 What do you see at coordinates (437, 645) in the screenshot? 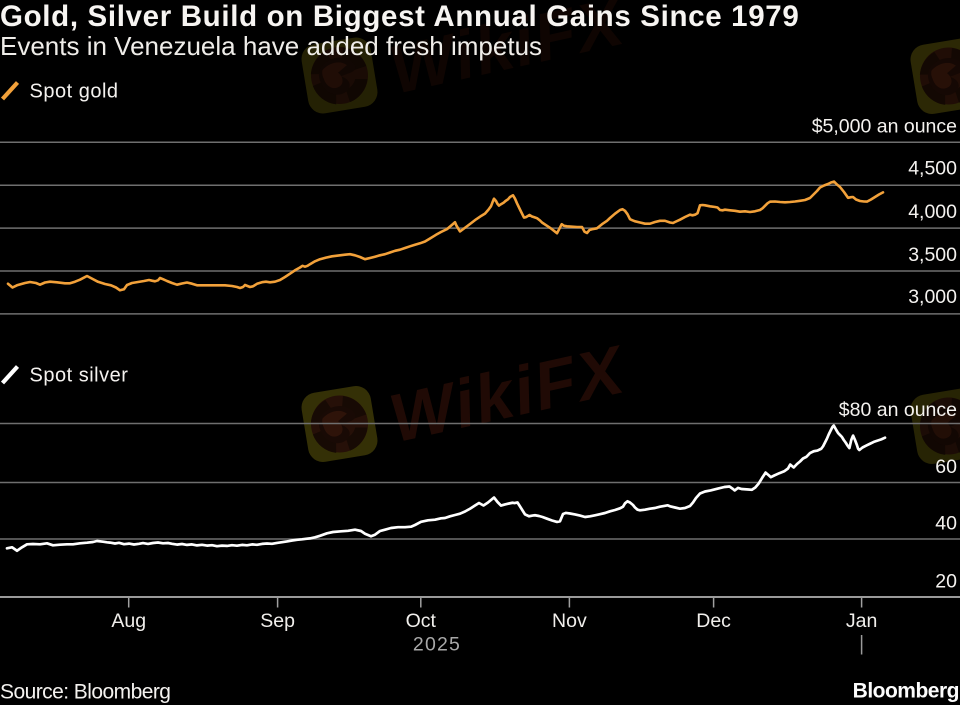
I see `svg-text: 2025` at bounding box center [437, 645].